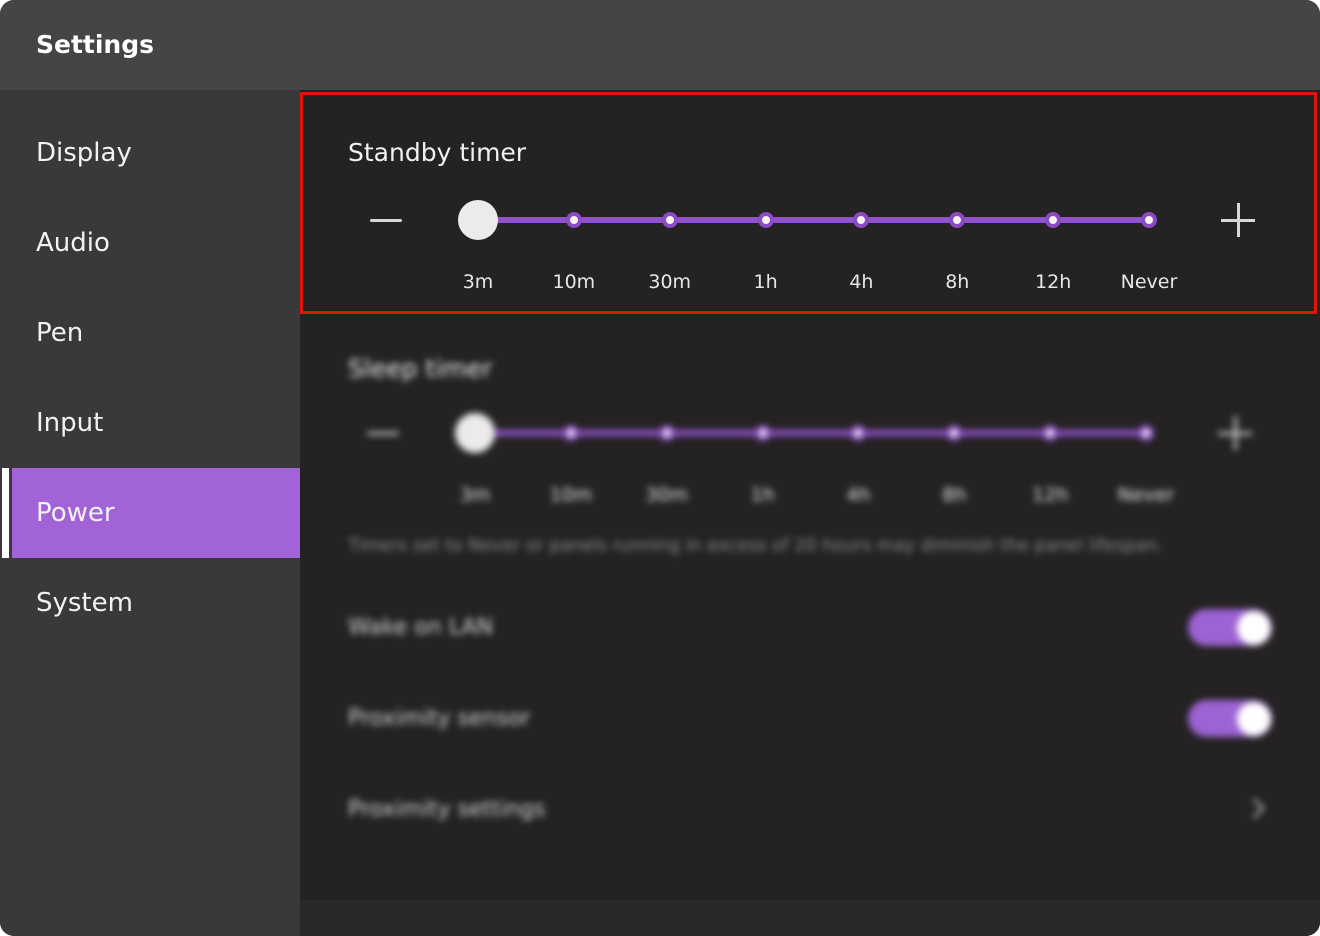  Describe the element at coordinates (667, 495) in the screenshot. I see `sleep-timer-stop-label: 30m` at that location.